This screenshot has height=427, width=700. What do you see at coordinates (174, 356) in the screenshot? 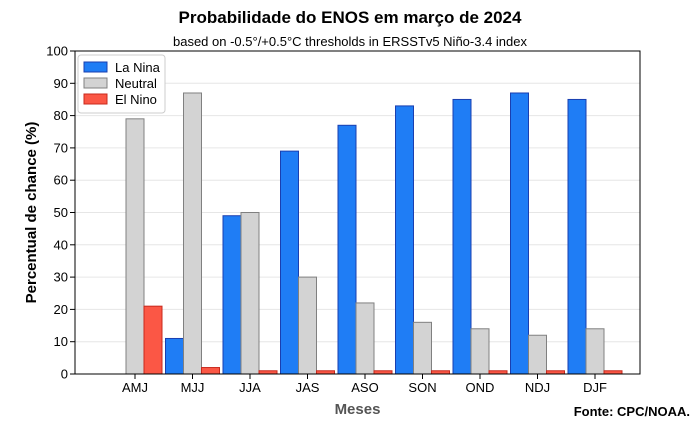
I see `bar-la-nina-mjj` at bounding box center [174, 356].